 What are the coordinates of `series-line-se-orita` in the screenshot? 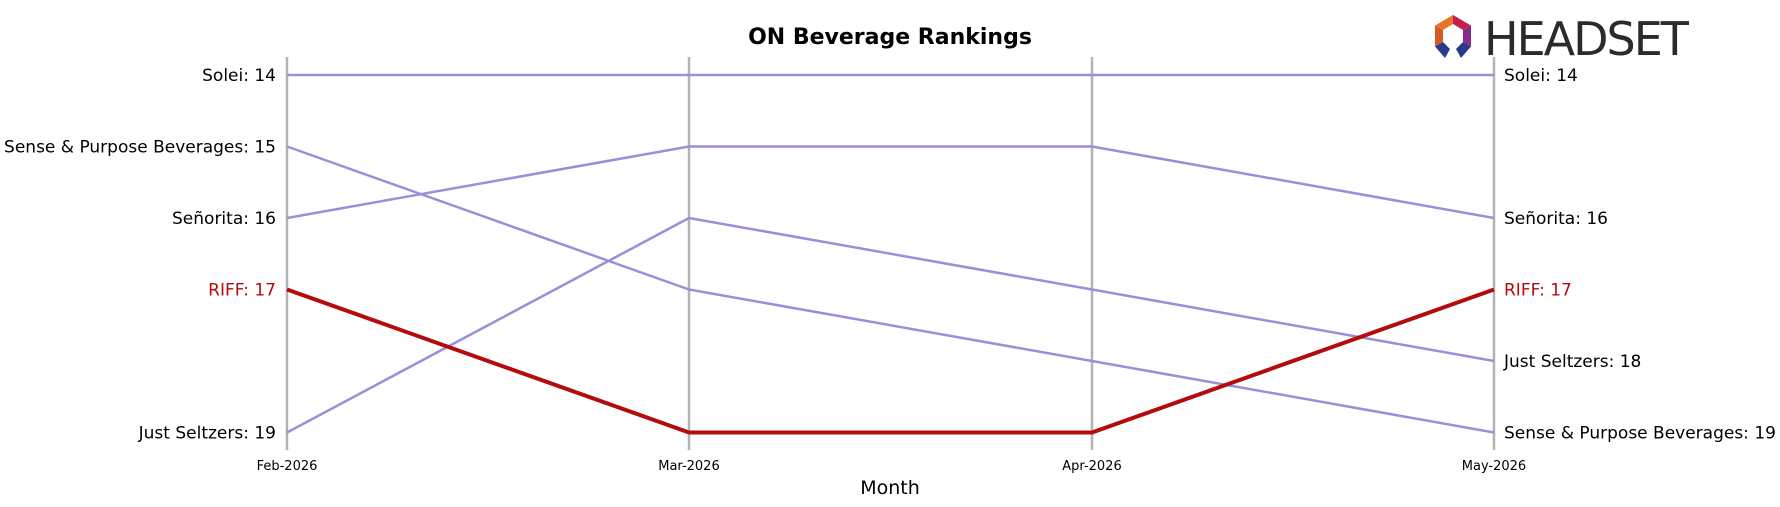 It's located at (890, 182).